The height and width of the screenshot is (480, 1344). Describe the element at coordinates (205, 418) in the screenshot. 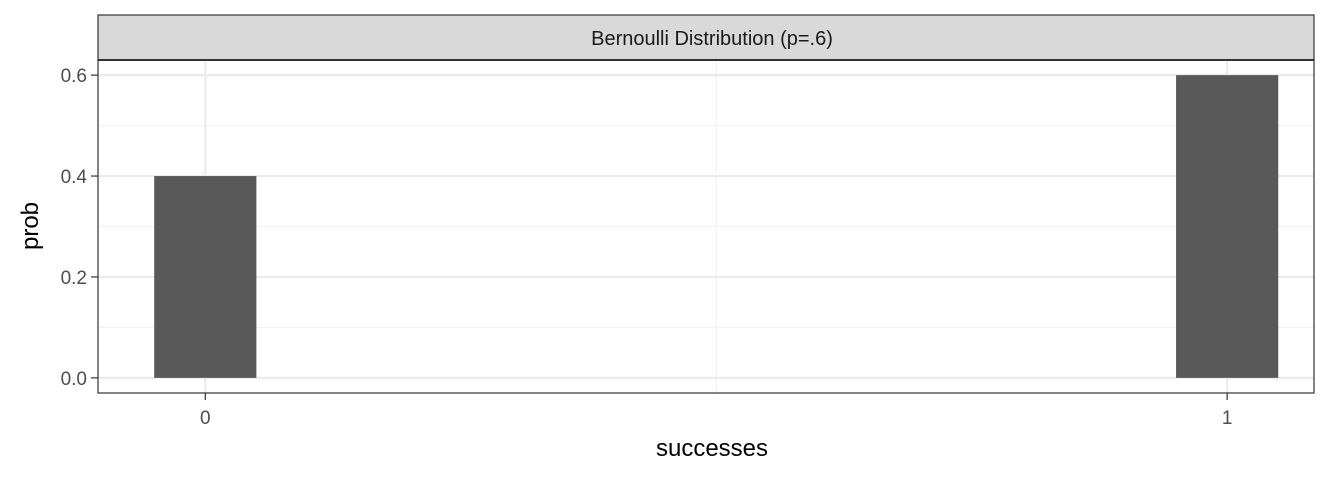

I see `x-tick-label: 0` at that location.